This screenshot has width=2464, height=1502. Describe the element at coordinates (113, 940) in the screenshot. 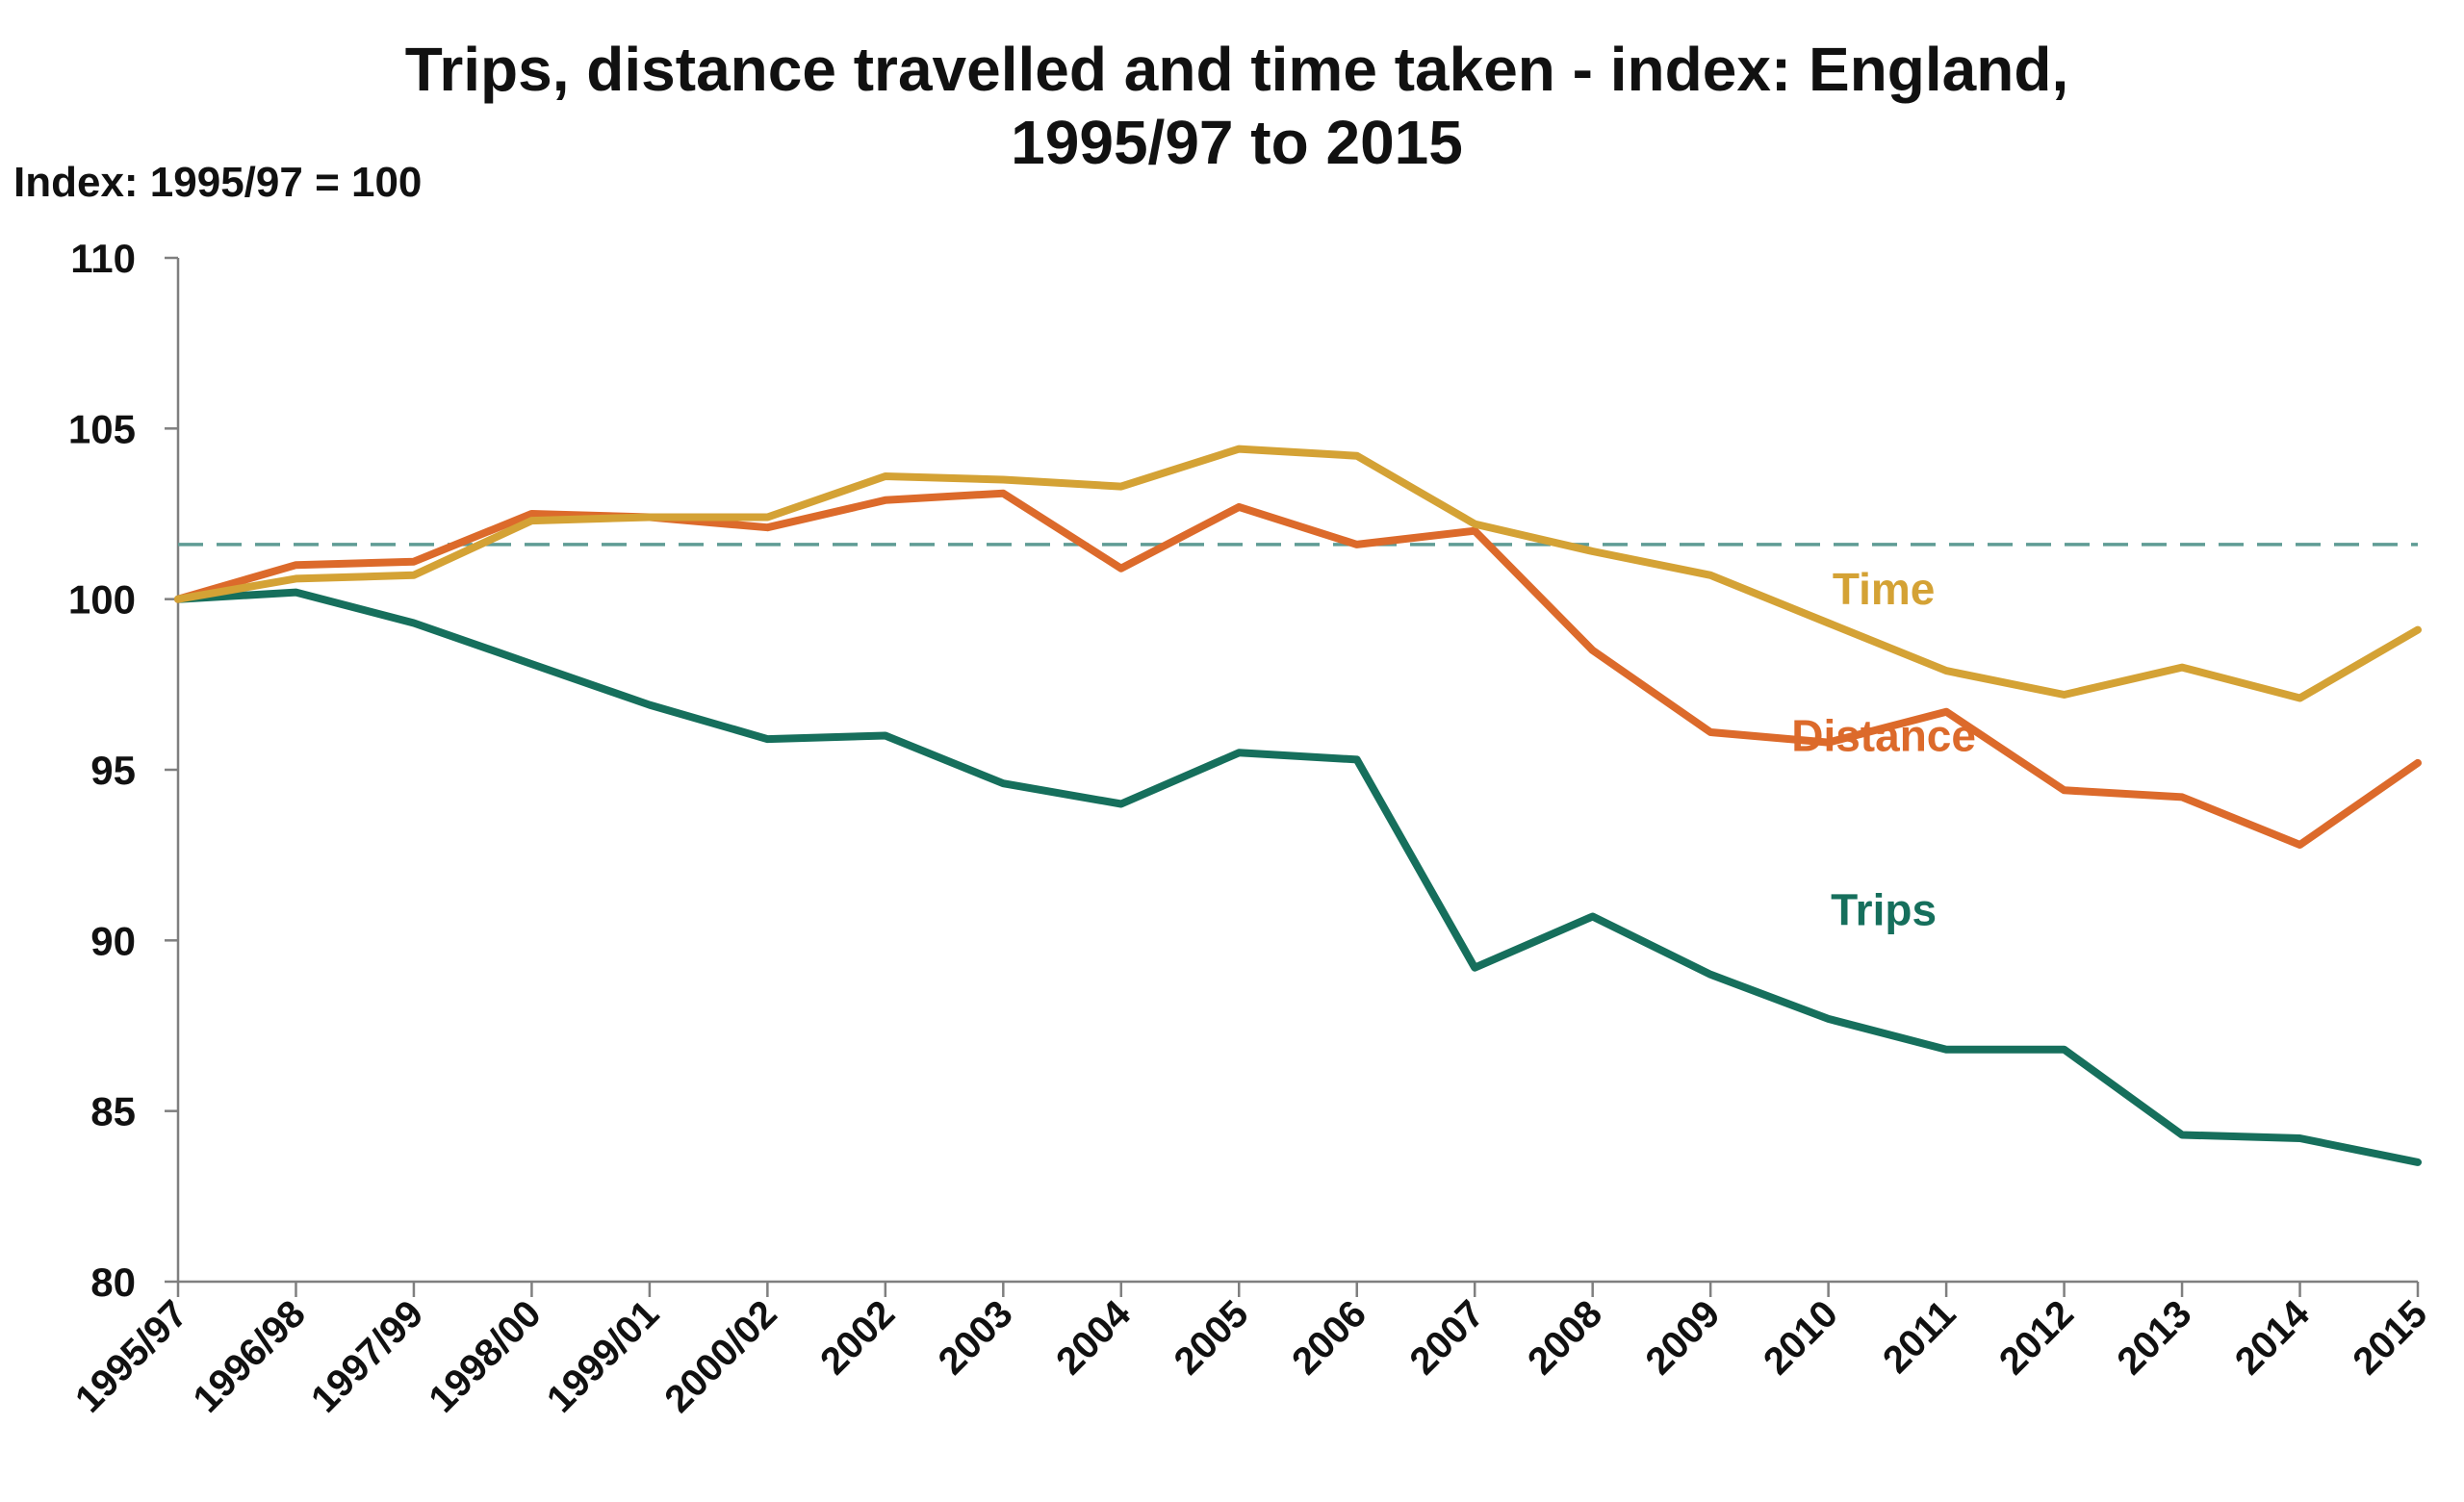

I see `y-tick-label: 90` at that location.